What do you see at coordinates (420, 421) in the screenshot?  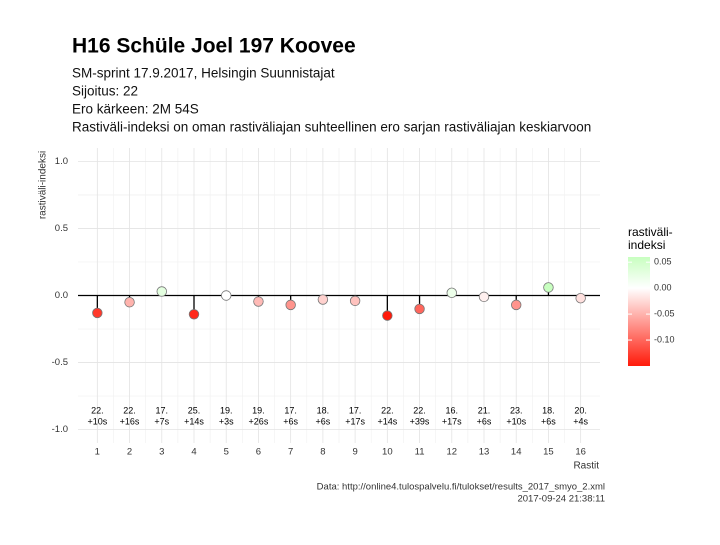 I see `split-label: +39s` at bounding box center [420, 421].